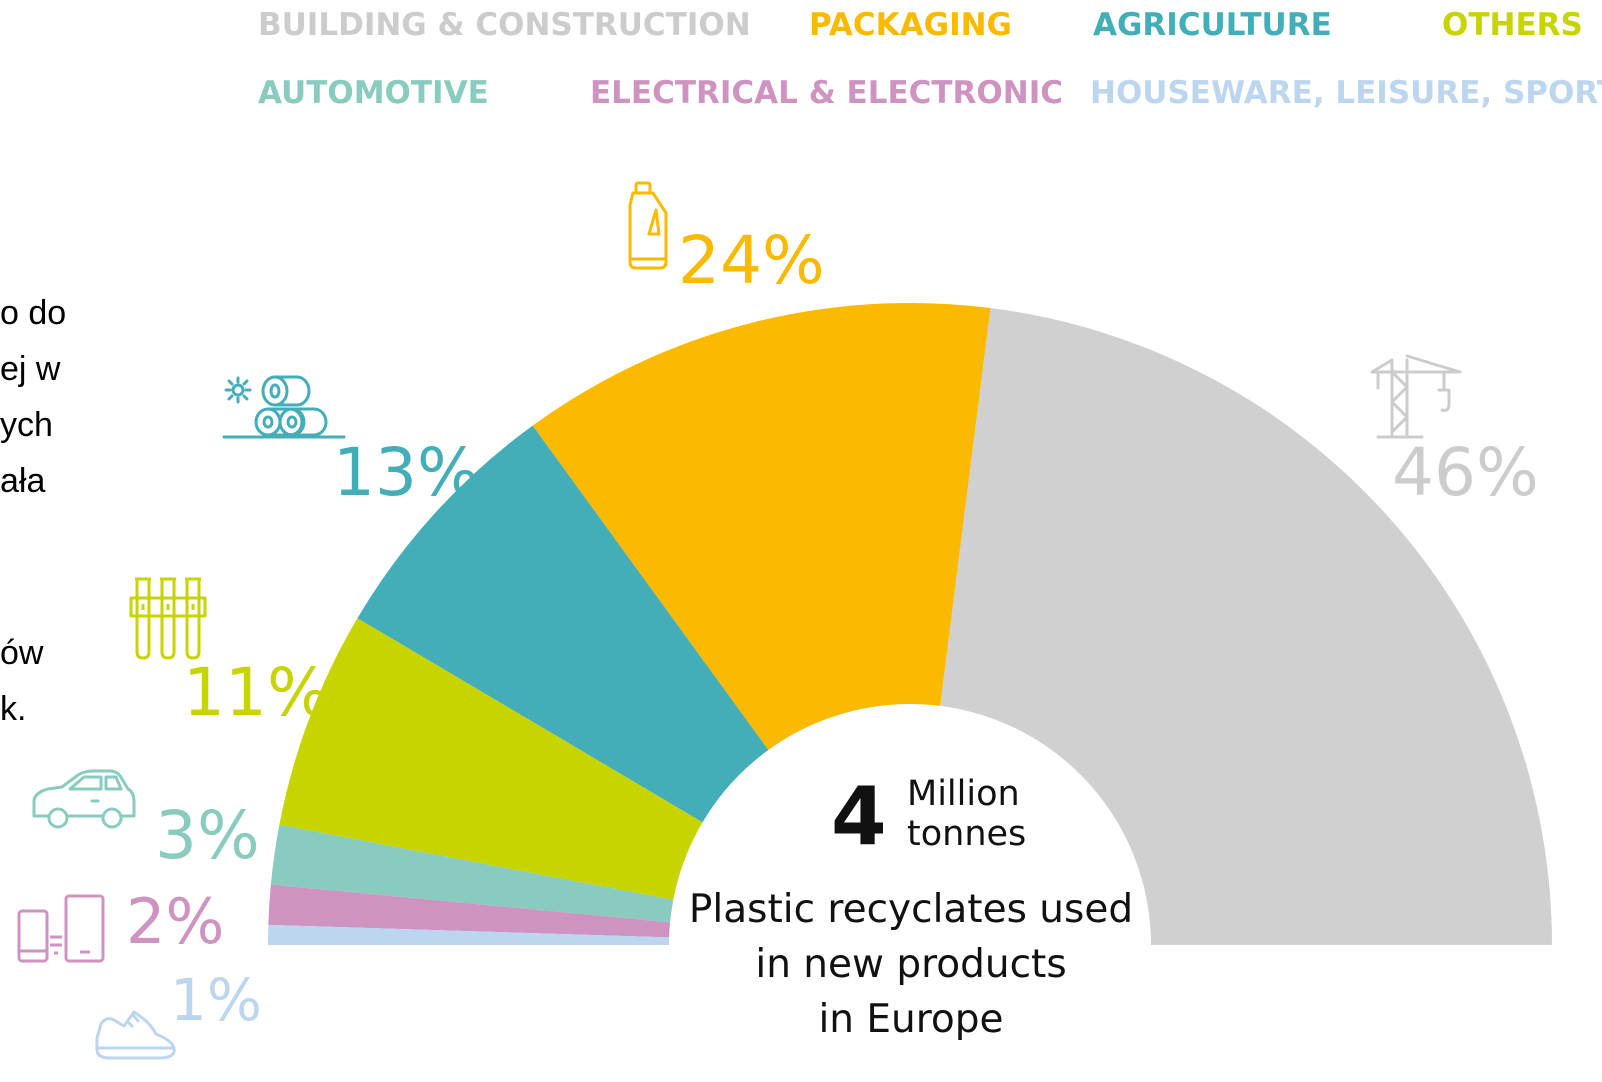 The height and width of the screenshot is (1082, 1602). Describe the element at coordinates (472, 873) in the screenshot. I see `slice-automotive` at that location.